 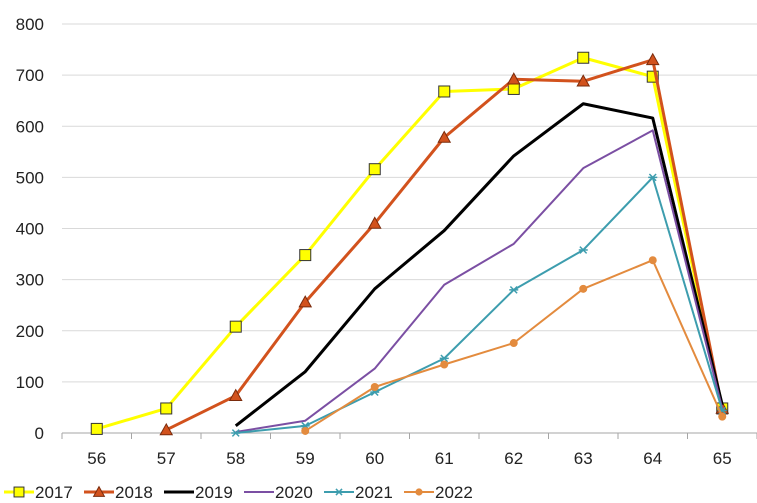 What do you see at coordinates (30, 75) in the screenshot?
I see `y-tick-label: 700` at bounding box center [30, 75].